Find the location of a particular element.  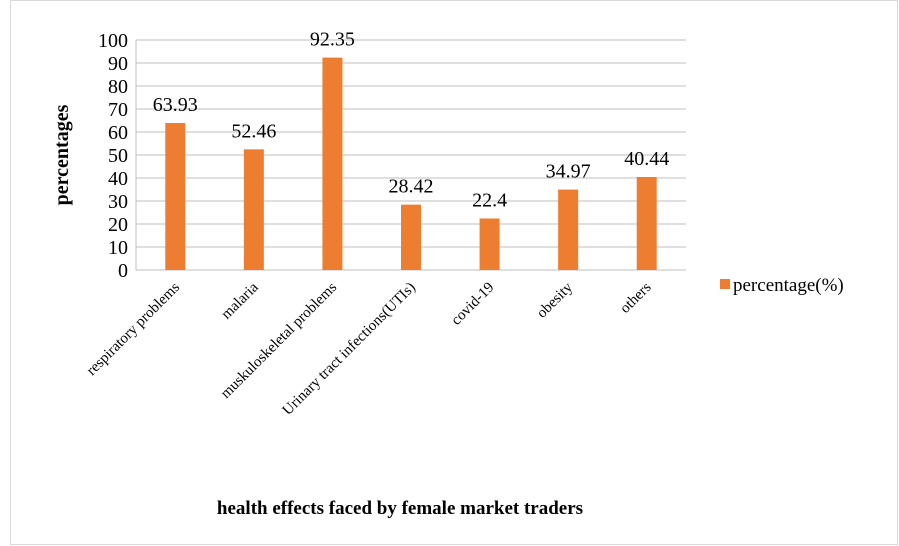

data-label: 22.4 is located at coordinates (489, 200).